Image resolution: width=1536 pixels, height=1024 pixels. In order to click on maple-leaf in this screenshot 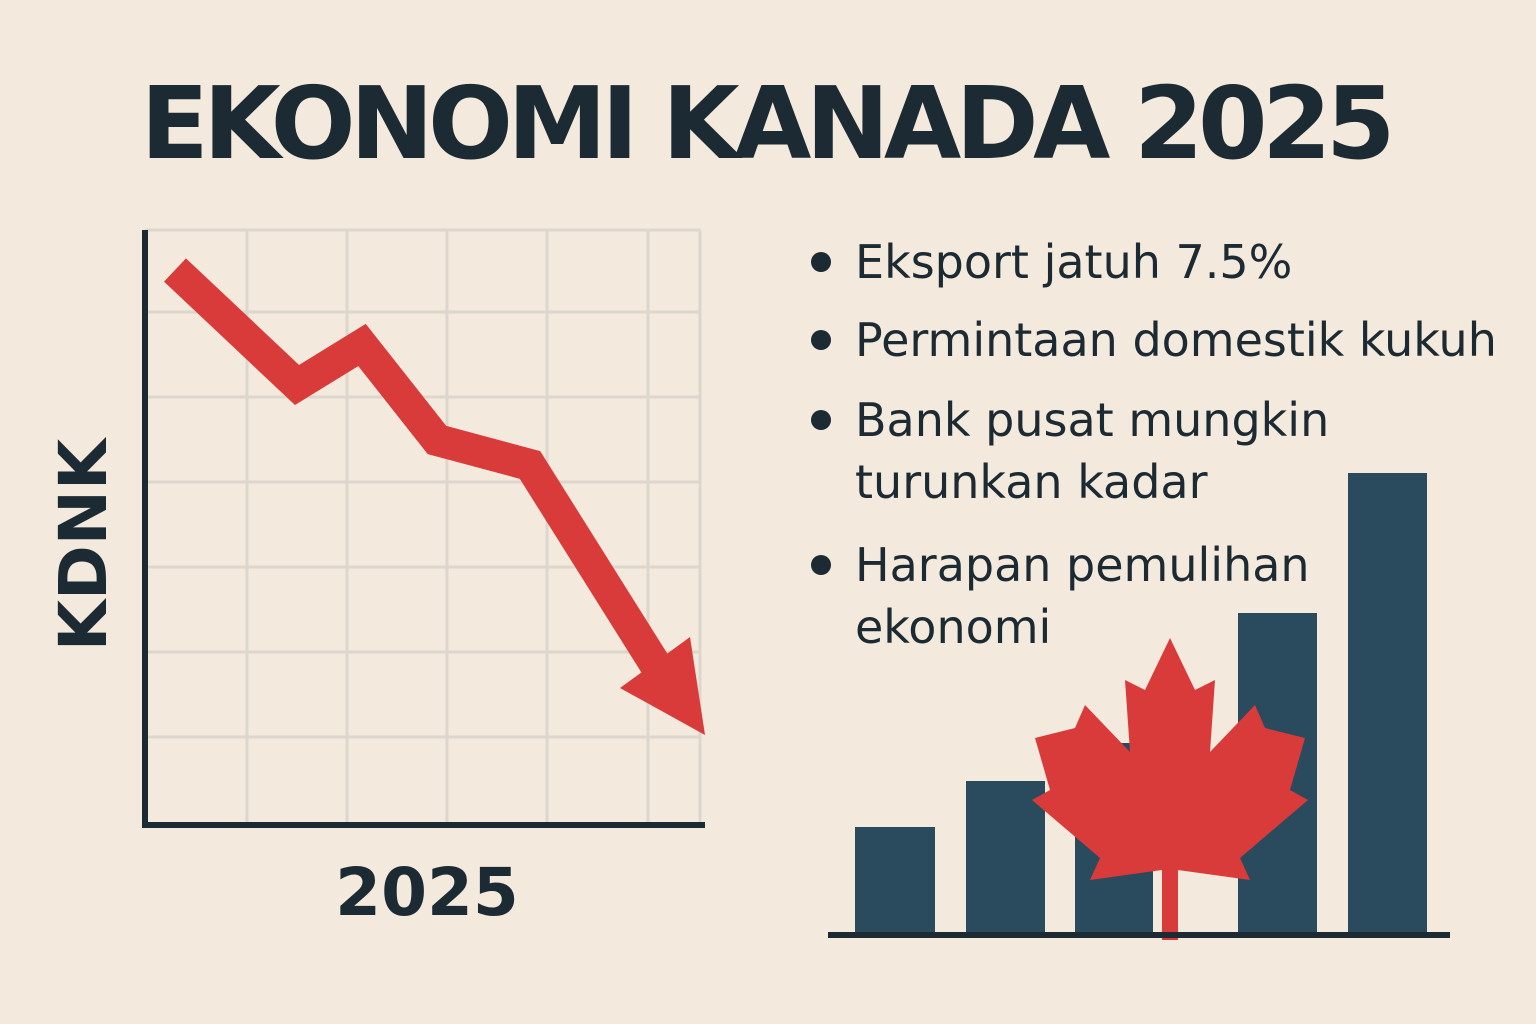, I will do `click(1170, 789)`.